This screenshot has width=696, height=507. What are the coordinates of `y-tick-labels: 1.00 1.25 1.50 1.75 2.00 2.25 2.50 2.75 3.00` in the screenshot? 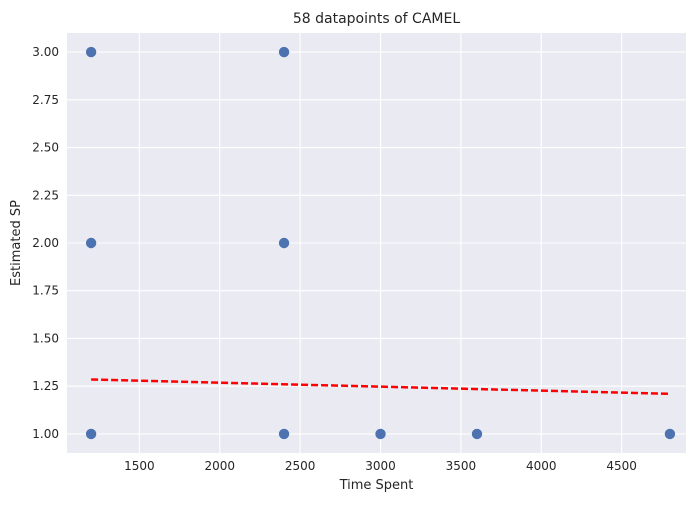 It's located at (45, 243).